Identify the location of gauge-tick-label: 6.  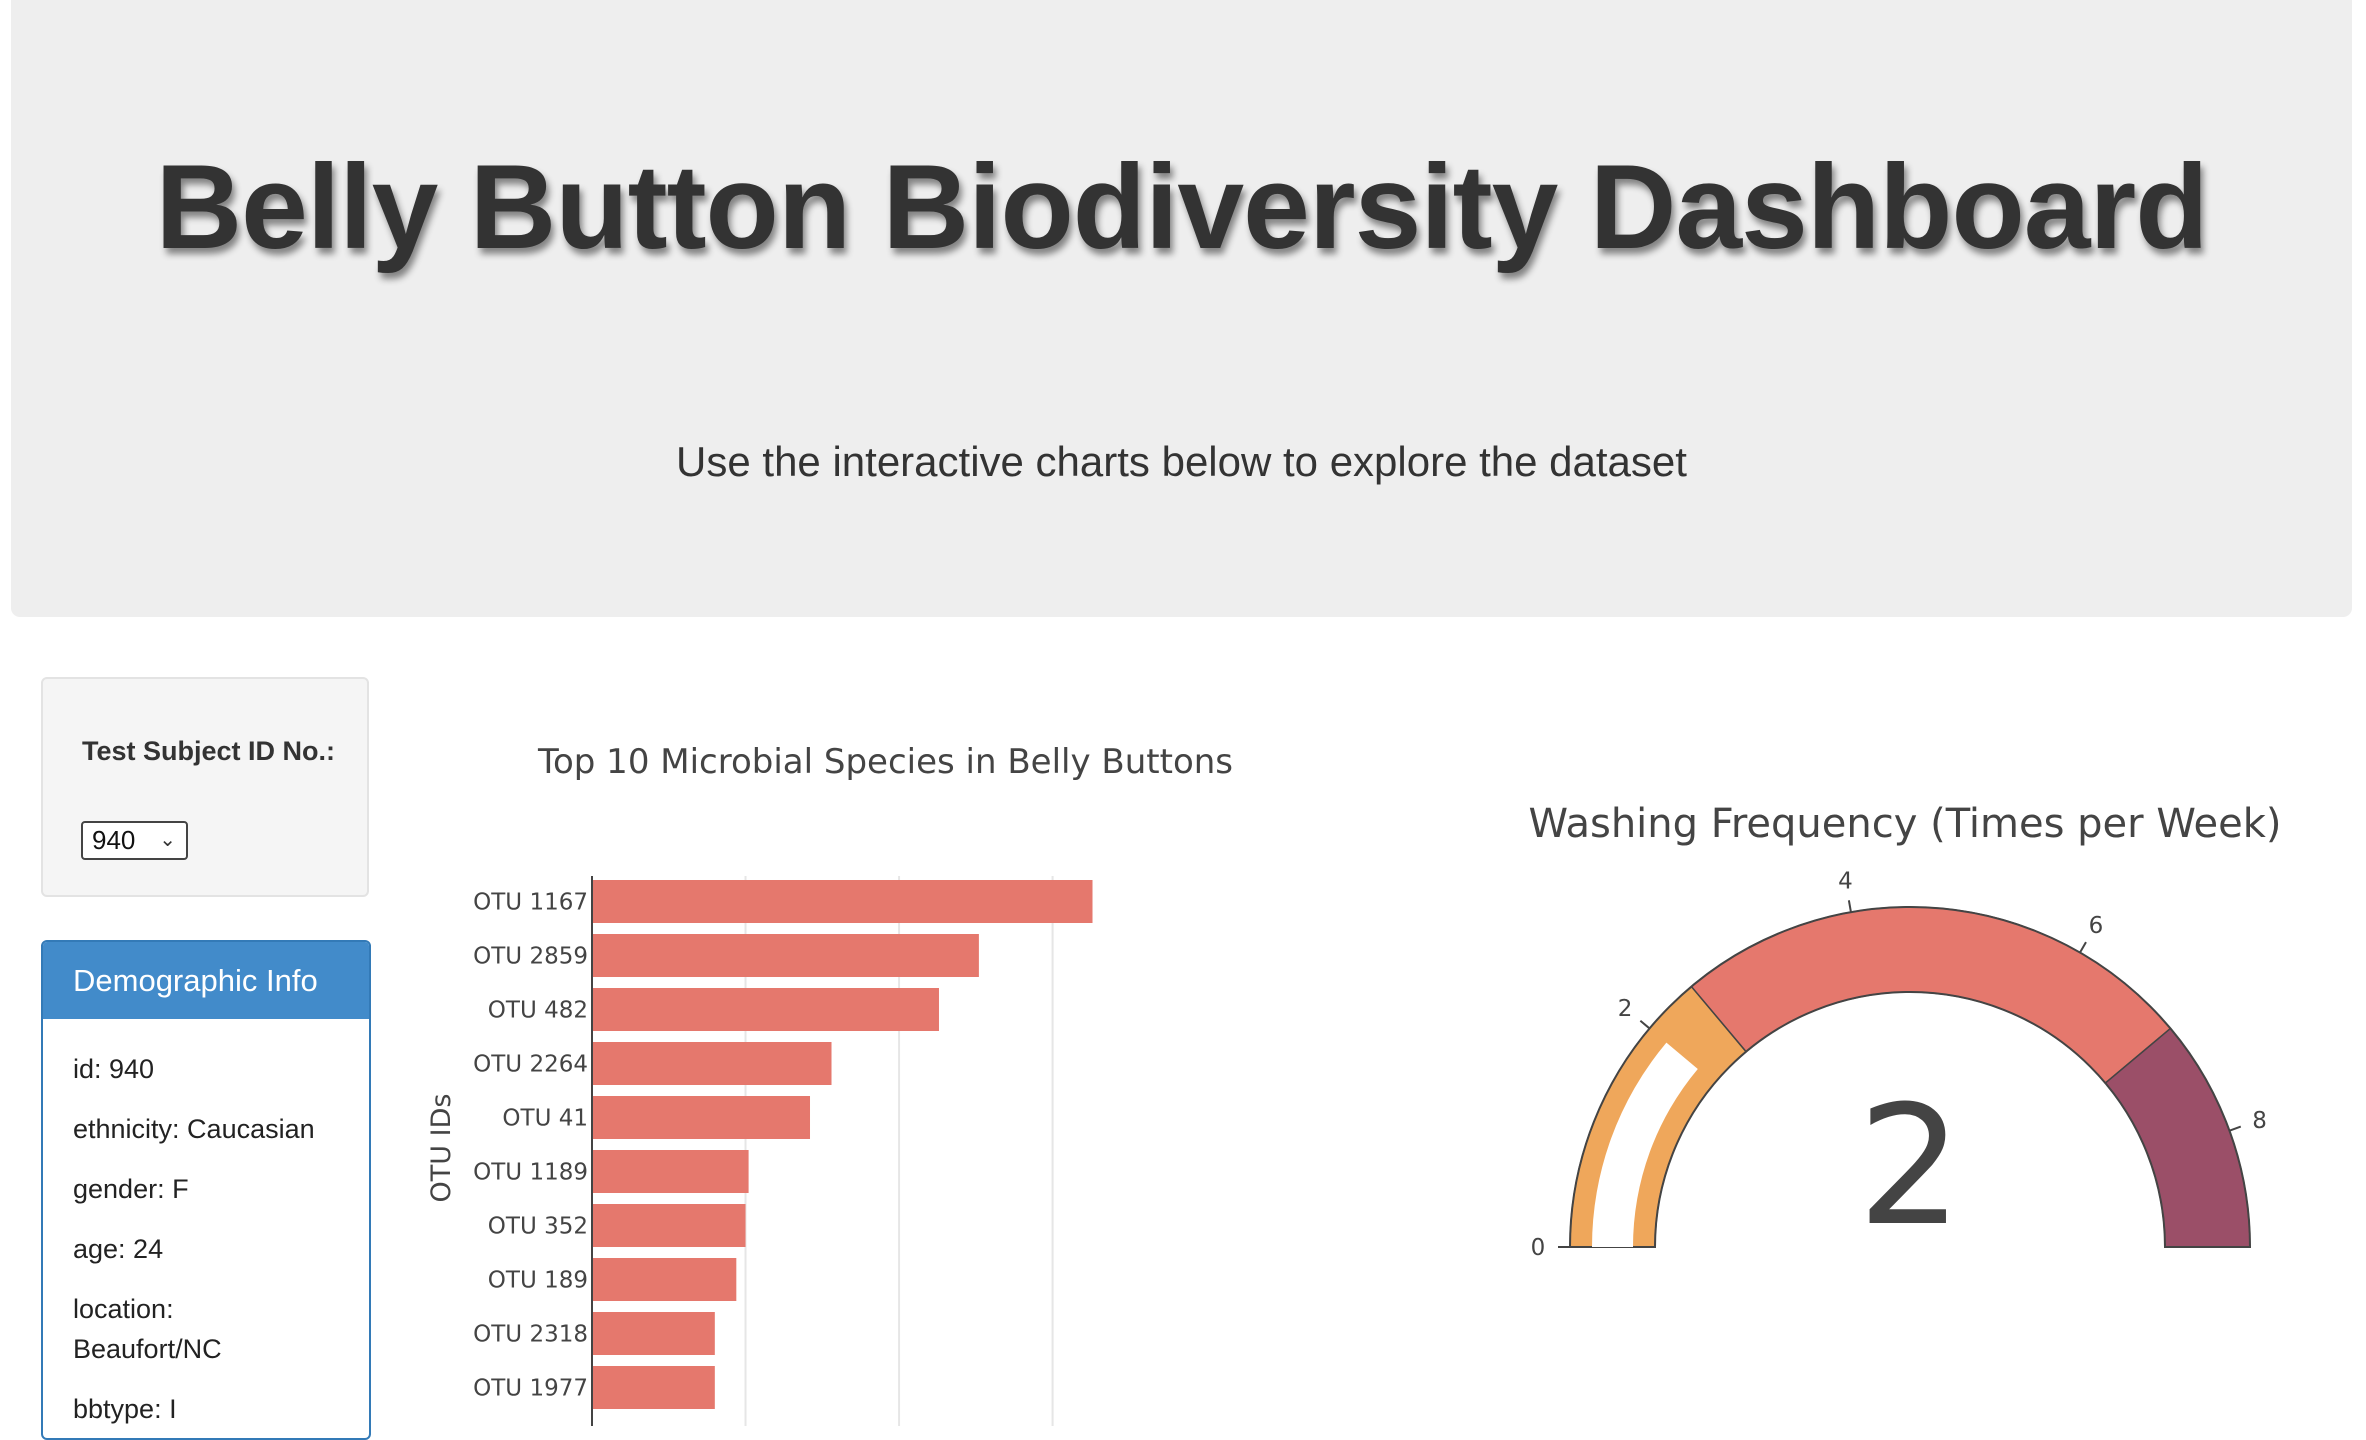
(2096, 926).